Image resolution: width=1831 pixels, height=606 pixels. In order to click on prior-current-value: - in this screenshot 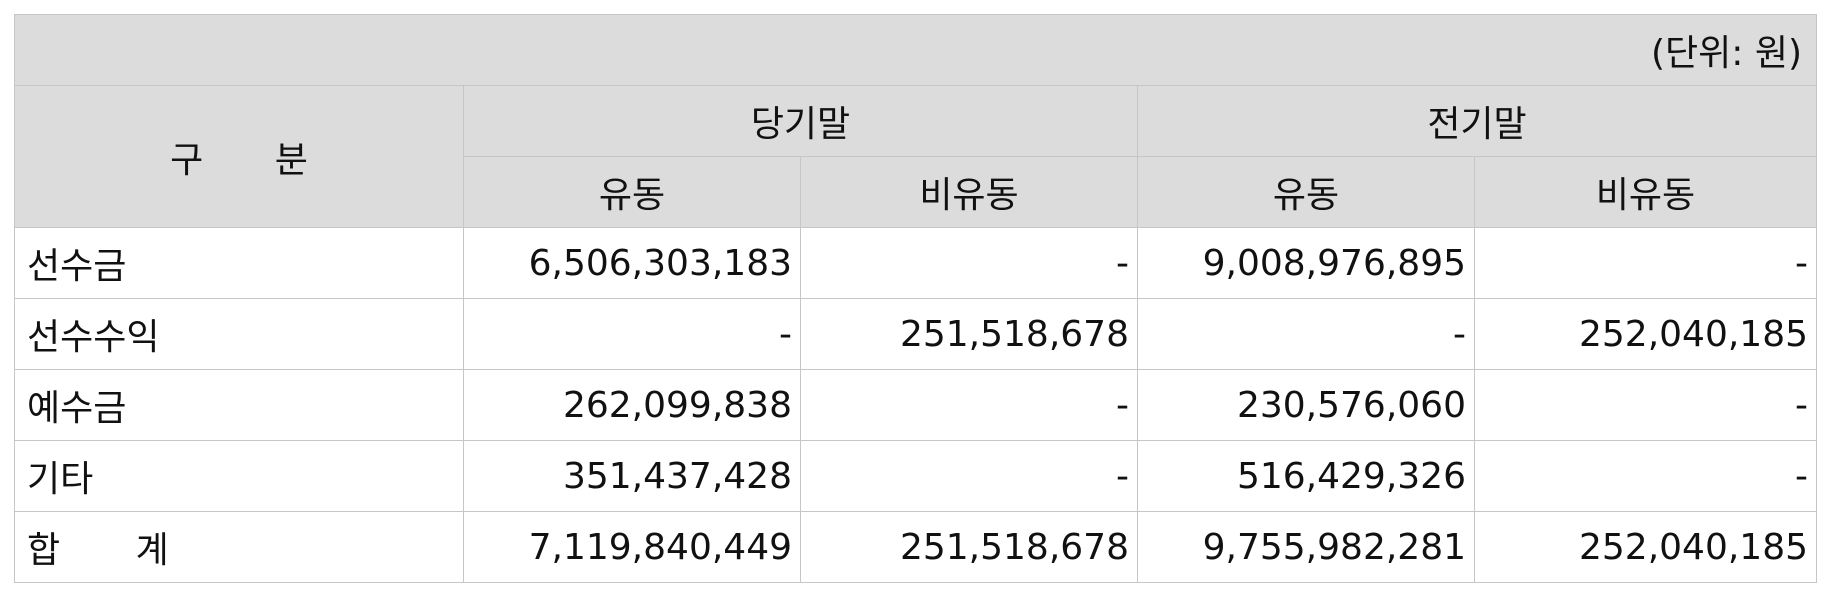, I will do `click(1306, 334)`.